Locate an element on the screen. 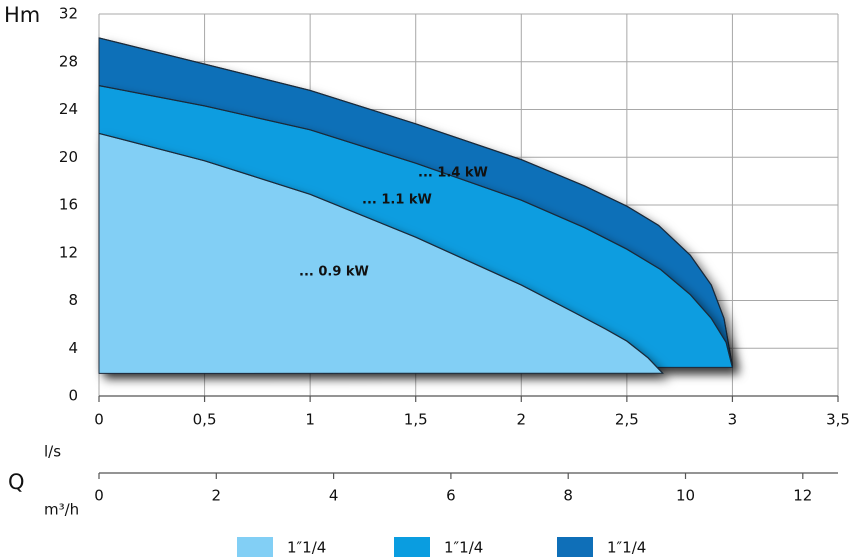 The height and width of the screenshot is (559, 852). x-axis-label: l/s is located at coordinates (52, 452).